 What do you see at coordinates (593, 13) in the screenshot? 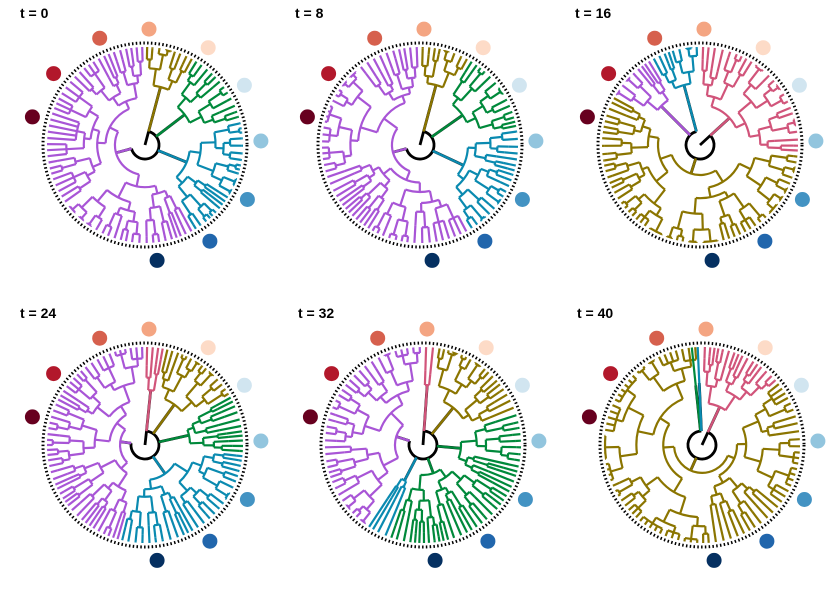
I see `panel-title: t = 16` at bounding box center [593, 13].